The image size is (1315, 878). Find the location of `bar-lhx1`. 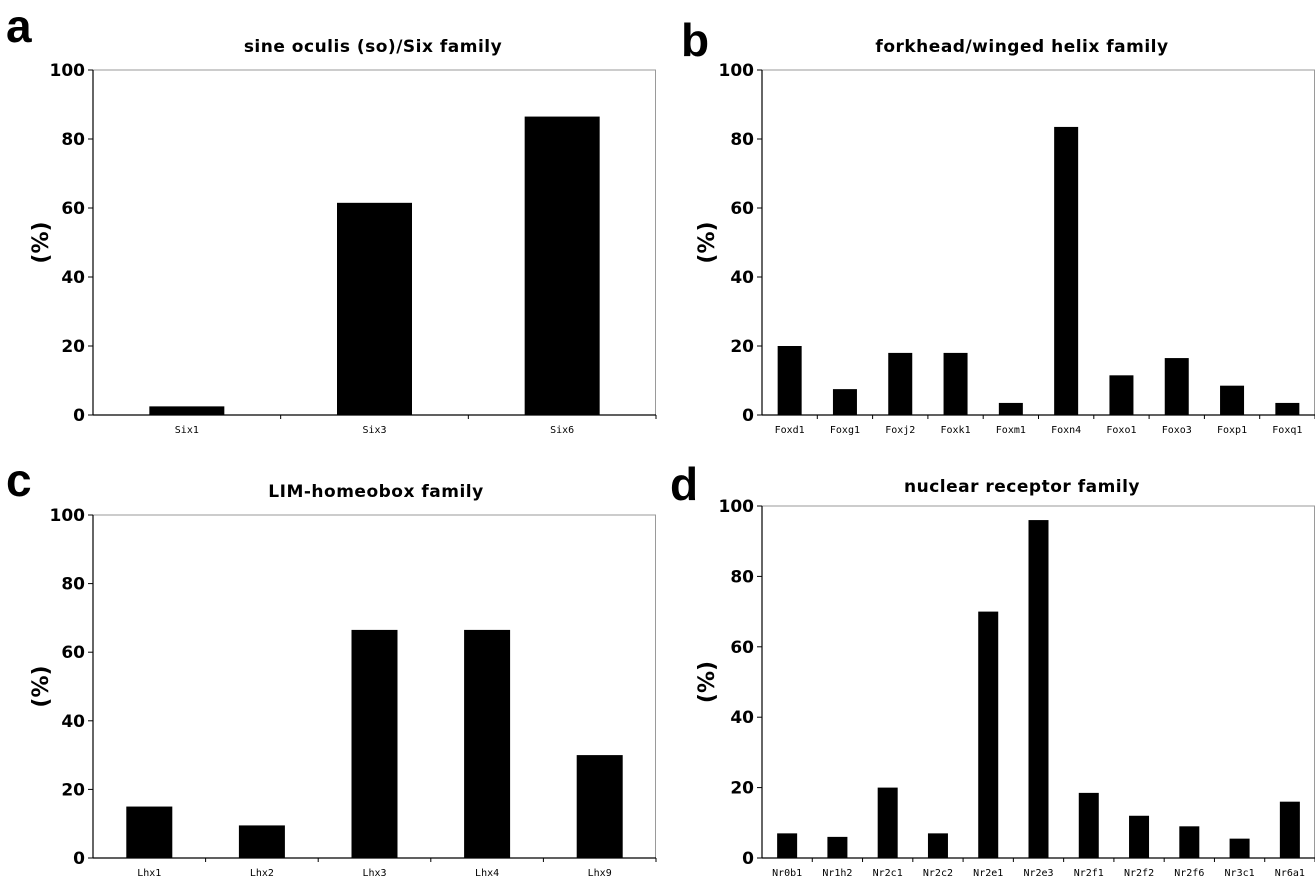

bar-lhx1 is located at coordinates (149, 832).